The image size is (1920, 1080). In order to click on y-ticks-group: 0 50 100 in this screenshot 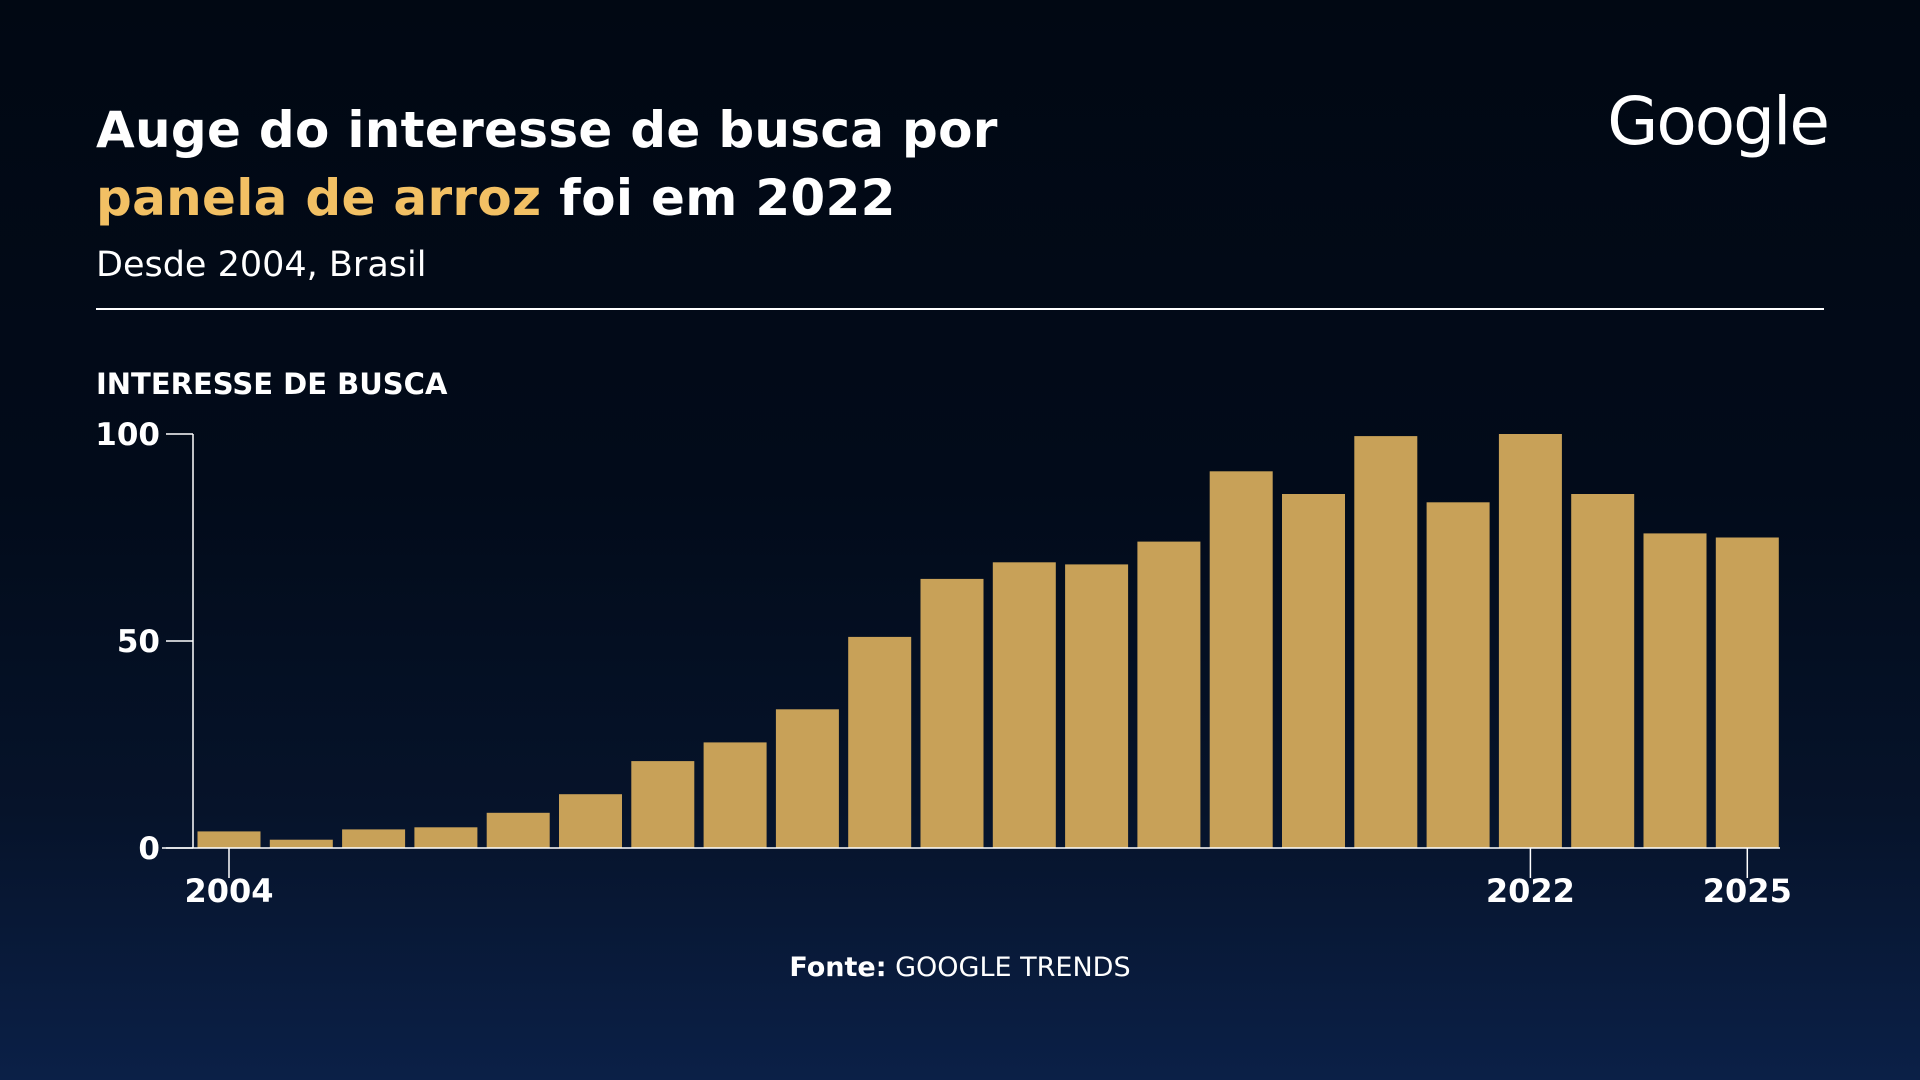, I will do `click(144, 642)`.